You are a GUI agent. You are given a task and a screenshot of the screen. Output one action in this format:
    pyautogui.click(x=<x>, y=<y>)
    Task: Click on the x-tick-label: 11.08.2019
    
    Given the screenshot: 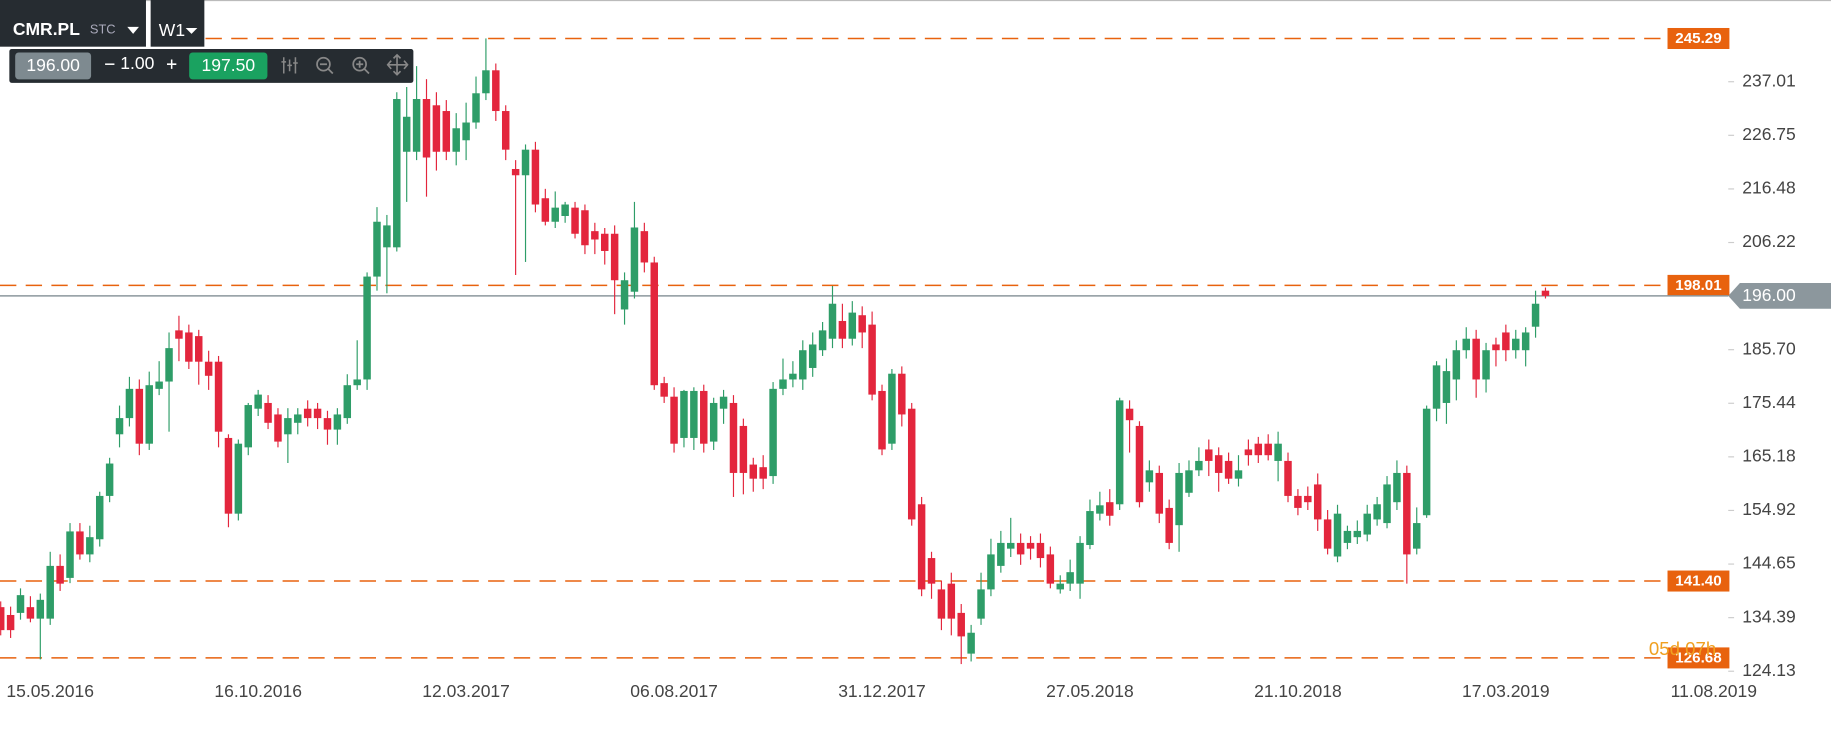 What is the action you would take?
    pyautogui.click(x=1714, y=691)
    